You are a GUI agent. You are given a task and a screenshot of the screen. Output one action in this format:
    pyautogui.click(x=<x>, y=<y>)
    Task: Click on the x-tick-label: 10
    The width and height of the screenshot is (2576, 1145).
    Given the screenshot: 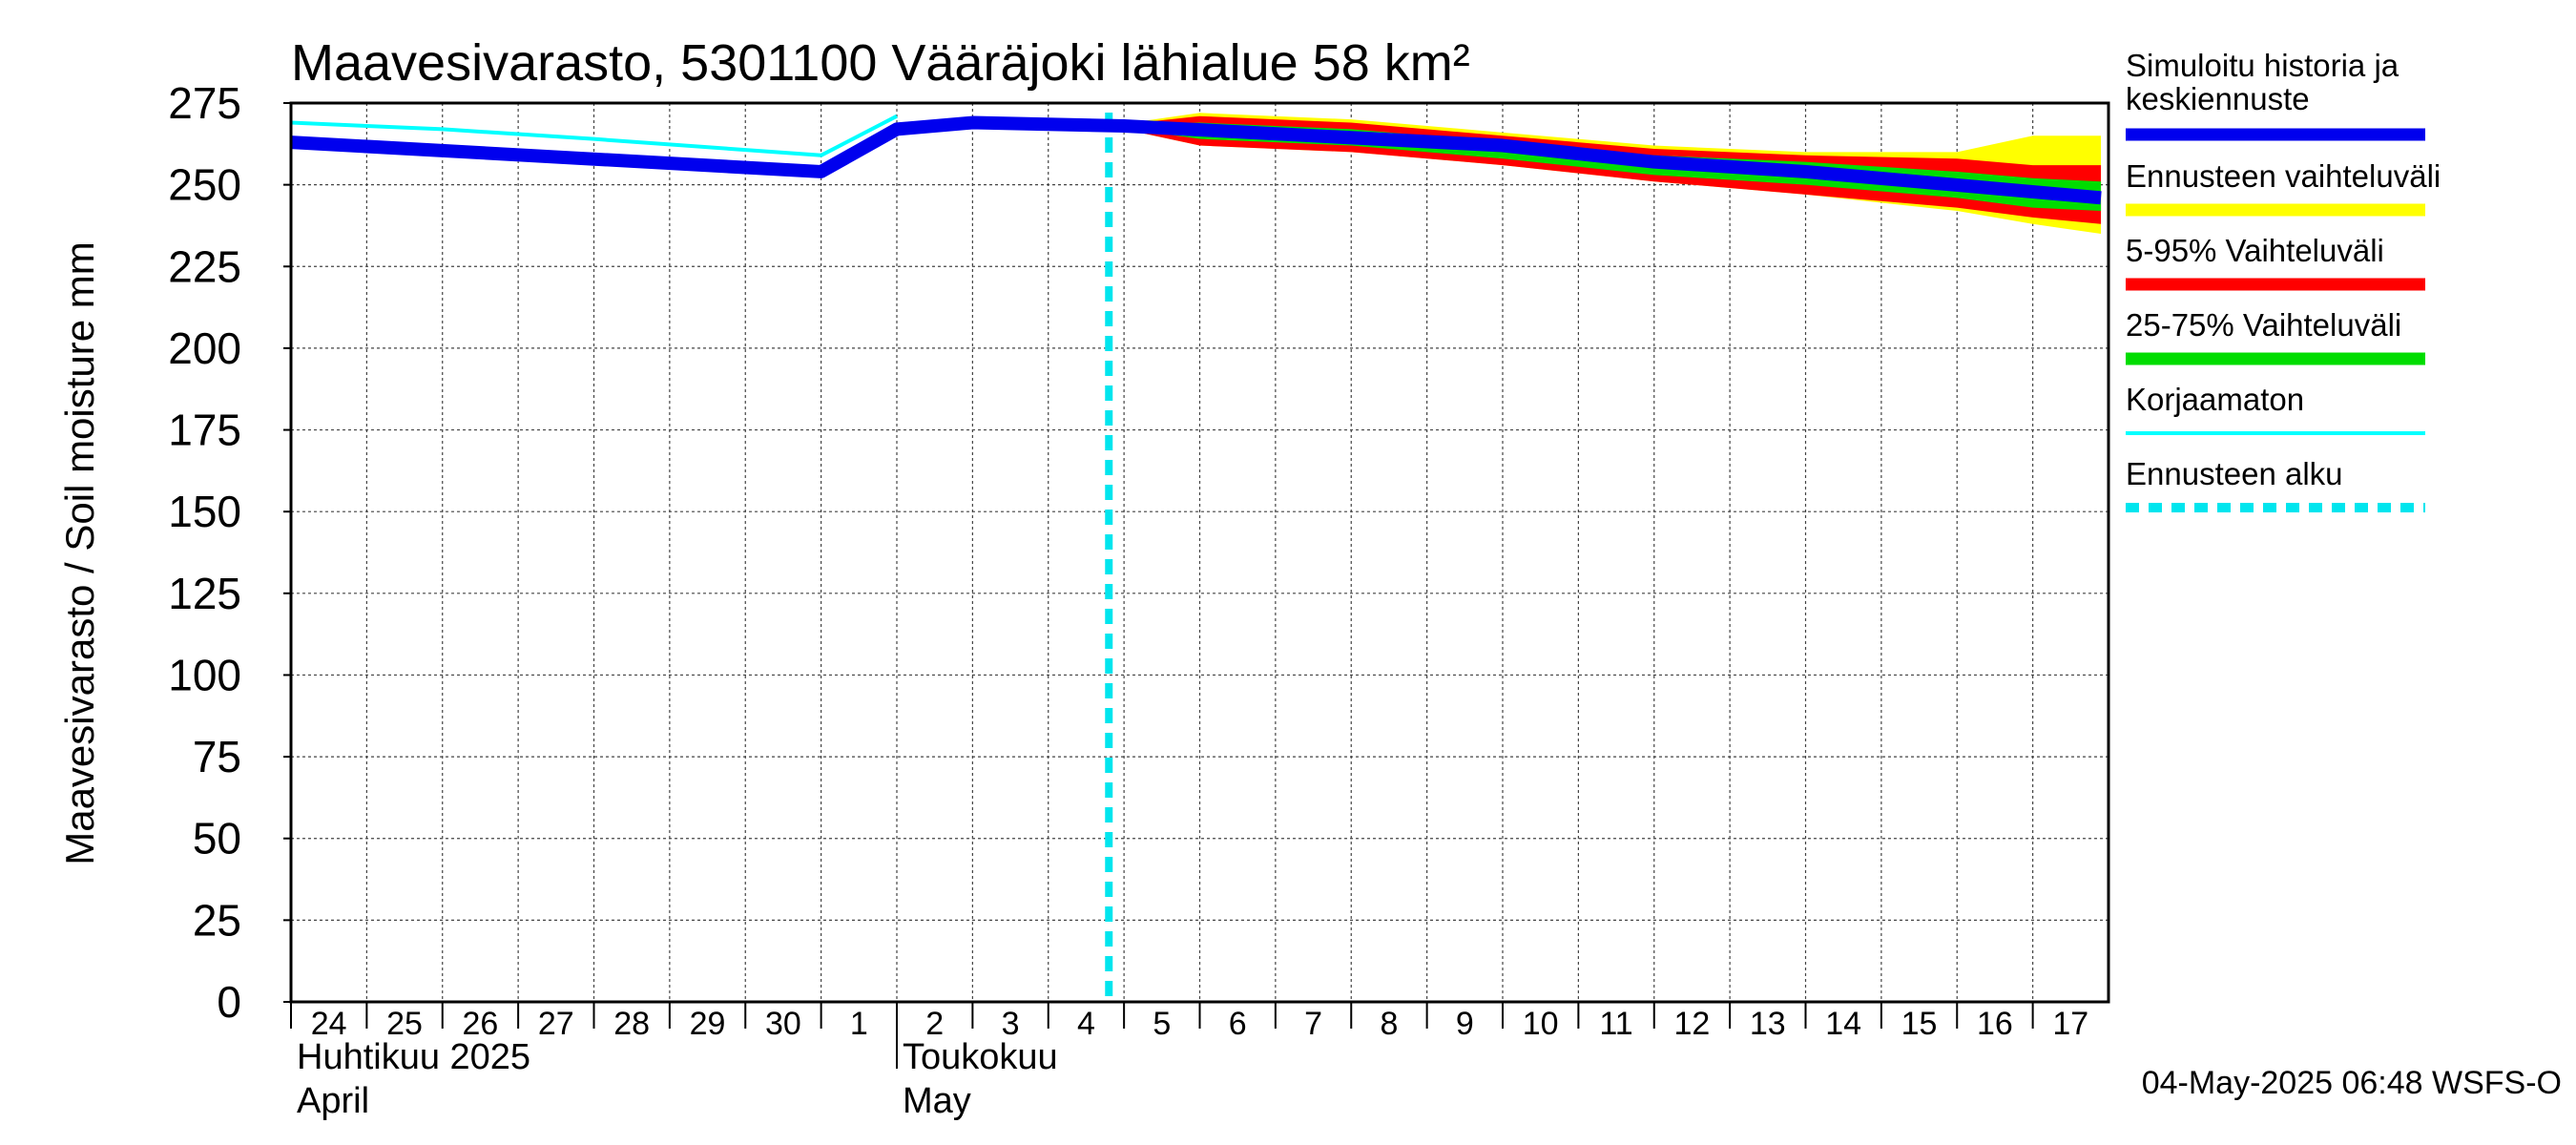 What is the action you would take?
    pyautogui.click(x=1541, y=1024)
    